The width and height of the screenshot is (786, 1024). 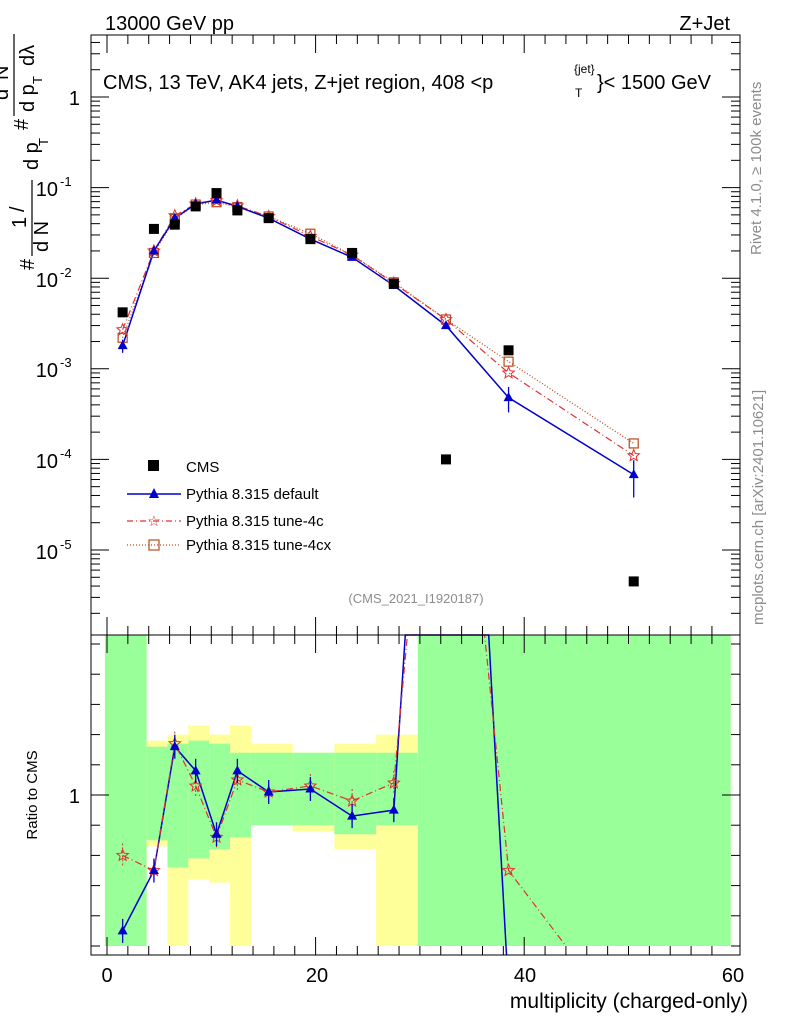 I want to click on legend-default-marker, so click(x=154, y=493).